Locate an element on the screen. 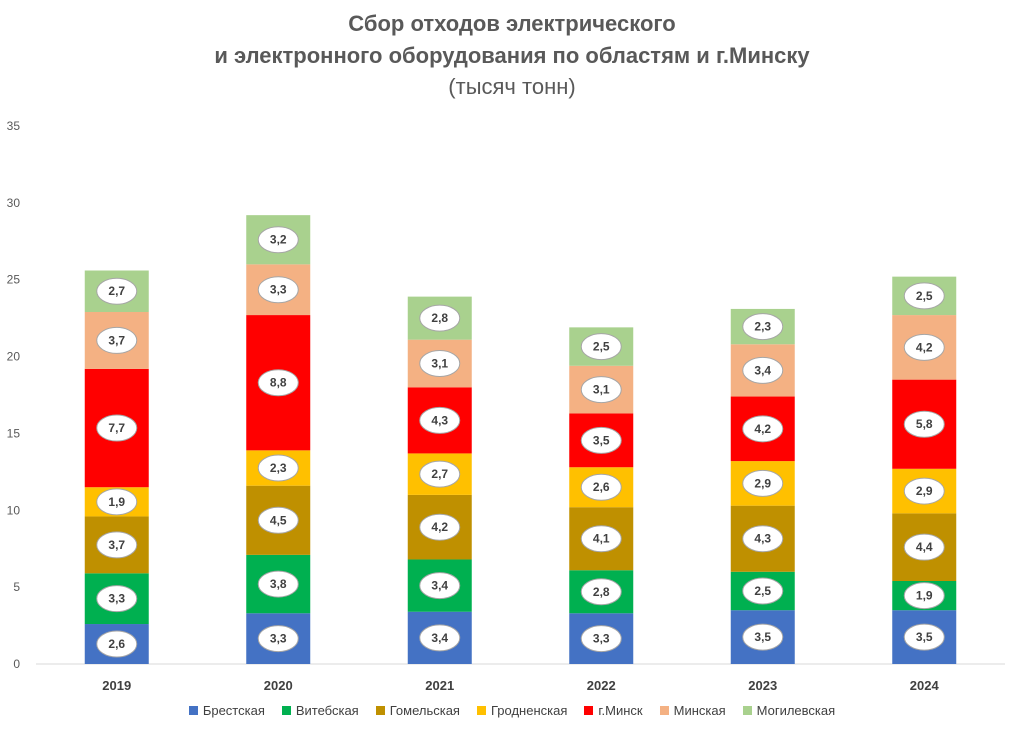 The width and height of the screenshot is (1024, 735). legend-label: Витебская is located at coordinates (327, 710).